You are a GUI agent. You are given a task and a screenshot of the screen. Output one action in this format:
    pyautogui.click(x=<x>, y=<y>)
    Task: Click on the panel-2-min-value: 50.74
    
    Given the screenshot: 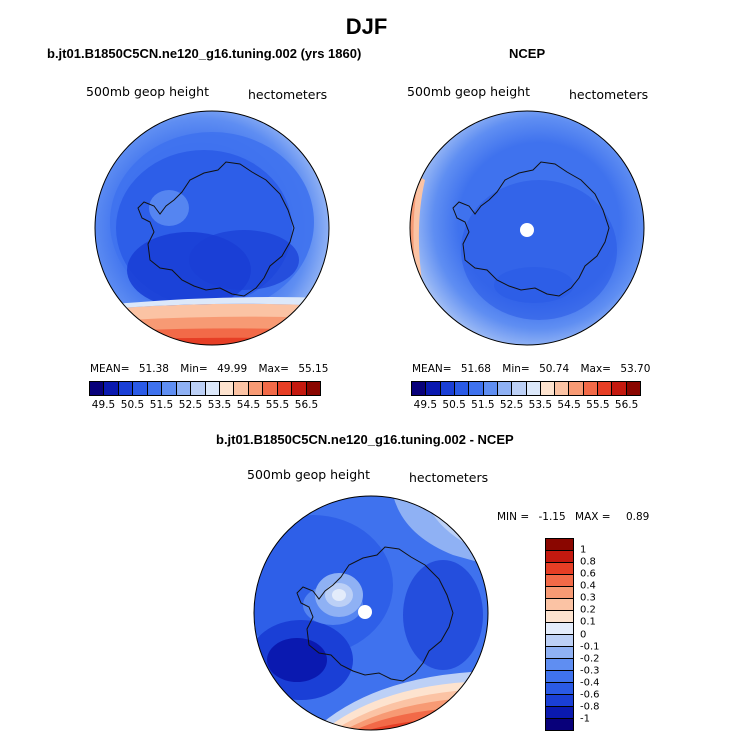 What is the action you would take?
    pyautogui.click(x=554, y=369)
    